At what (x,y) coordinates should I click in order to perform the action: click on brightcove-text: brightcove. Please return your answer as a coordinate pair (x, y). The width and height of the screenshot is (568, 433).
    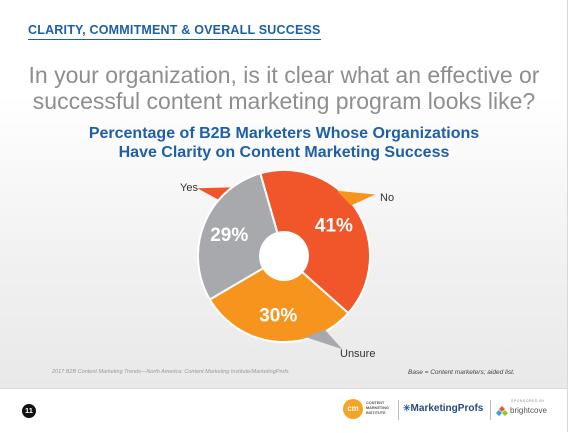
    Looking at the image, I should click on (528, 410).